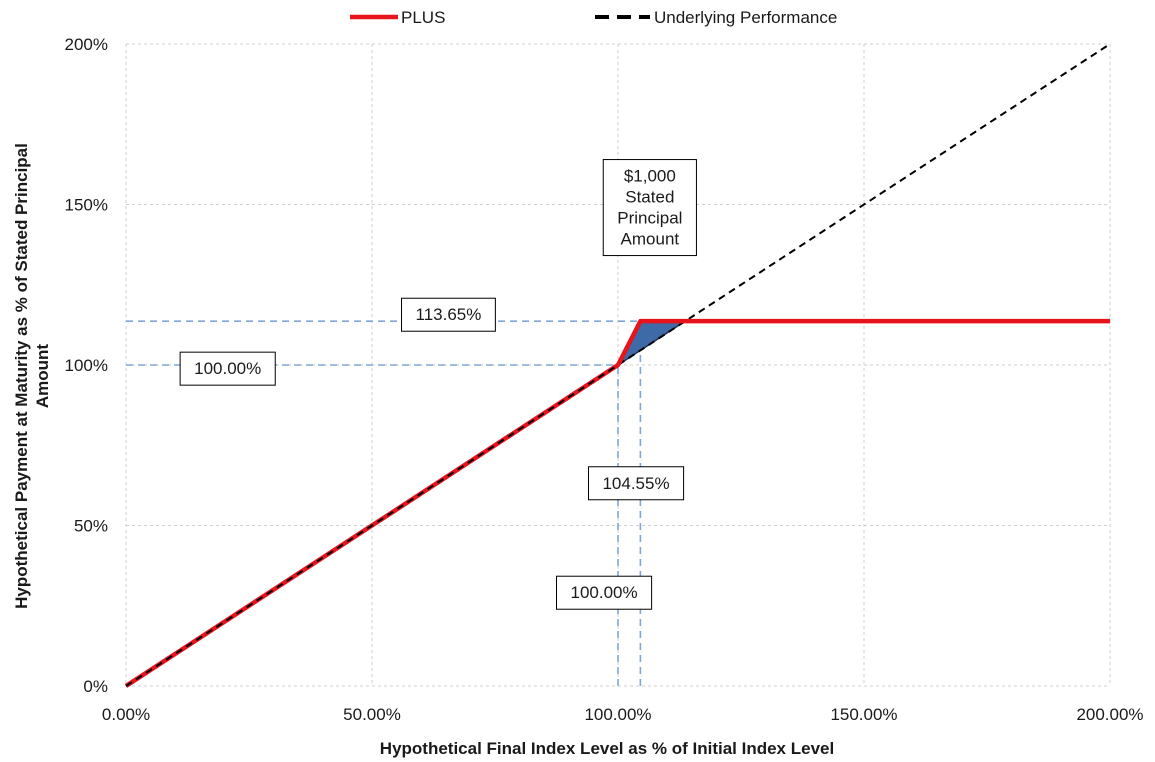 This screenshot has width=1155, height=762. I want to click on x-tick-label: 50.00%, so click(372, 714).